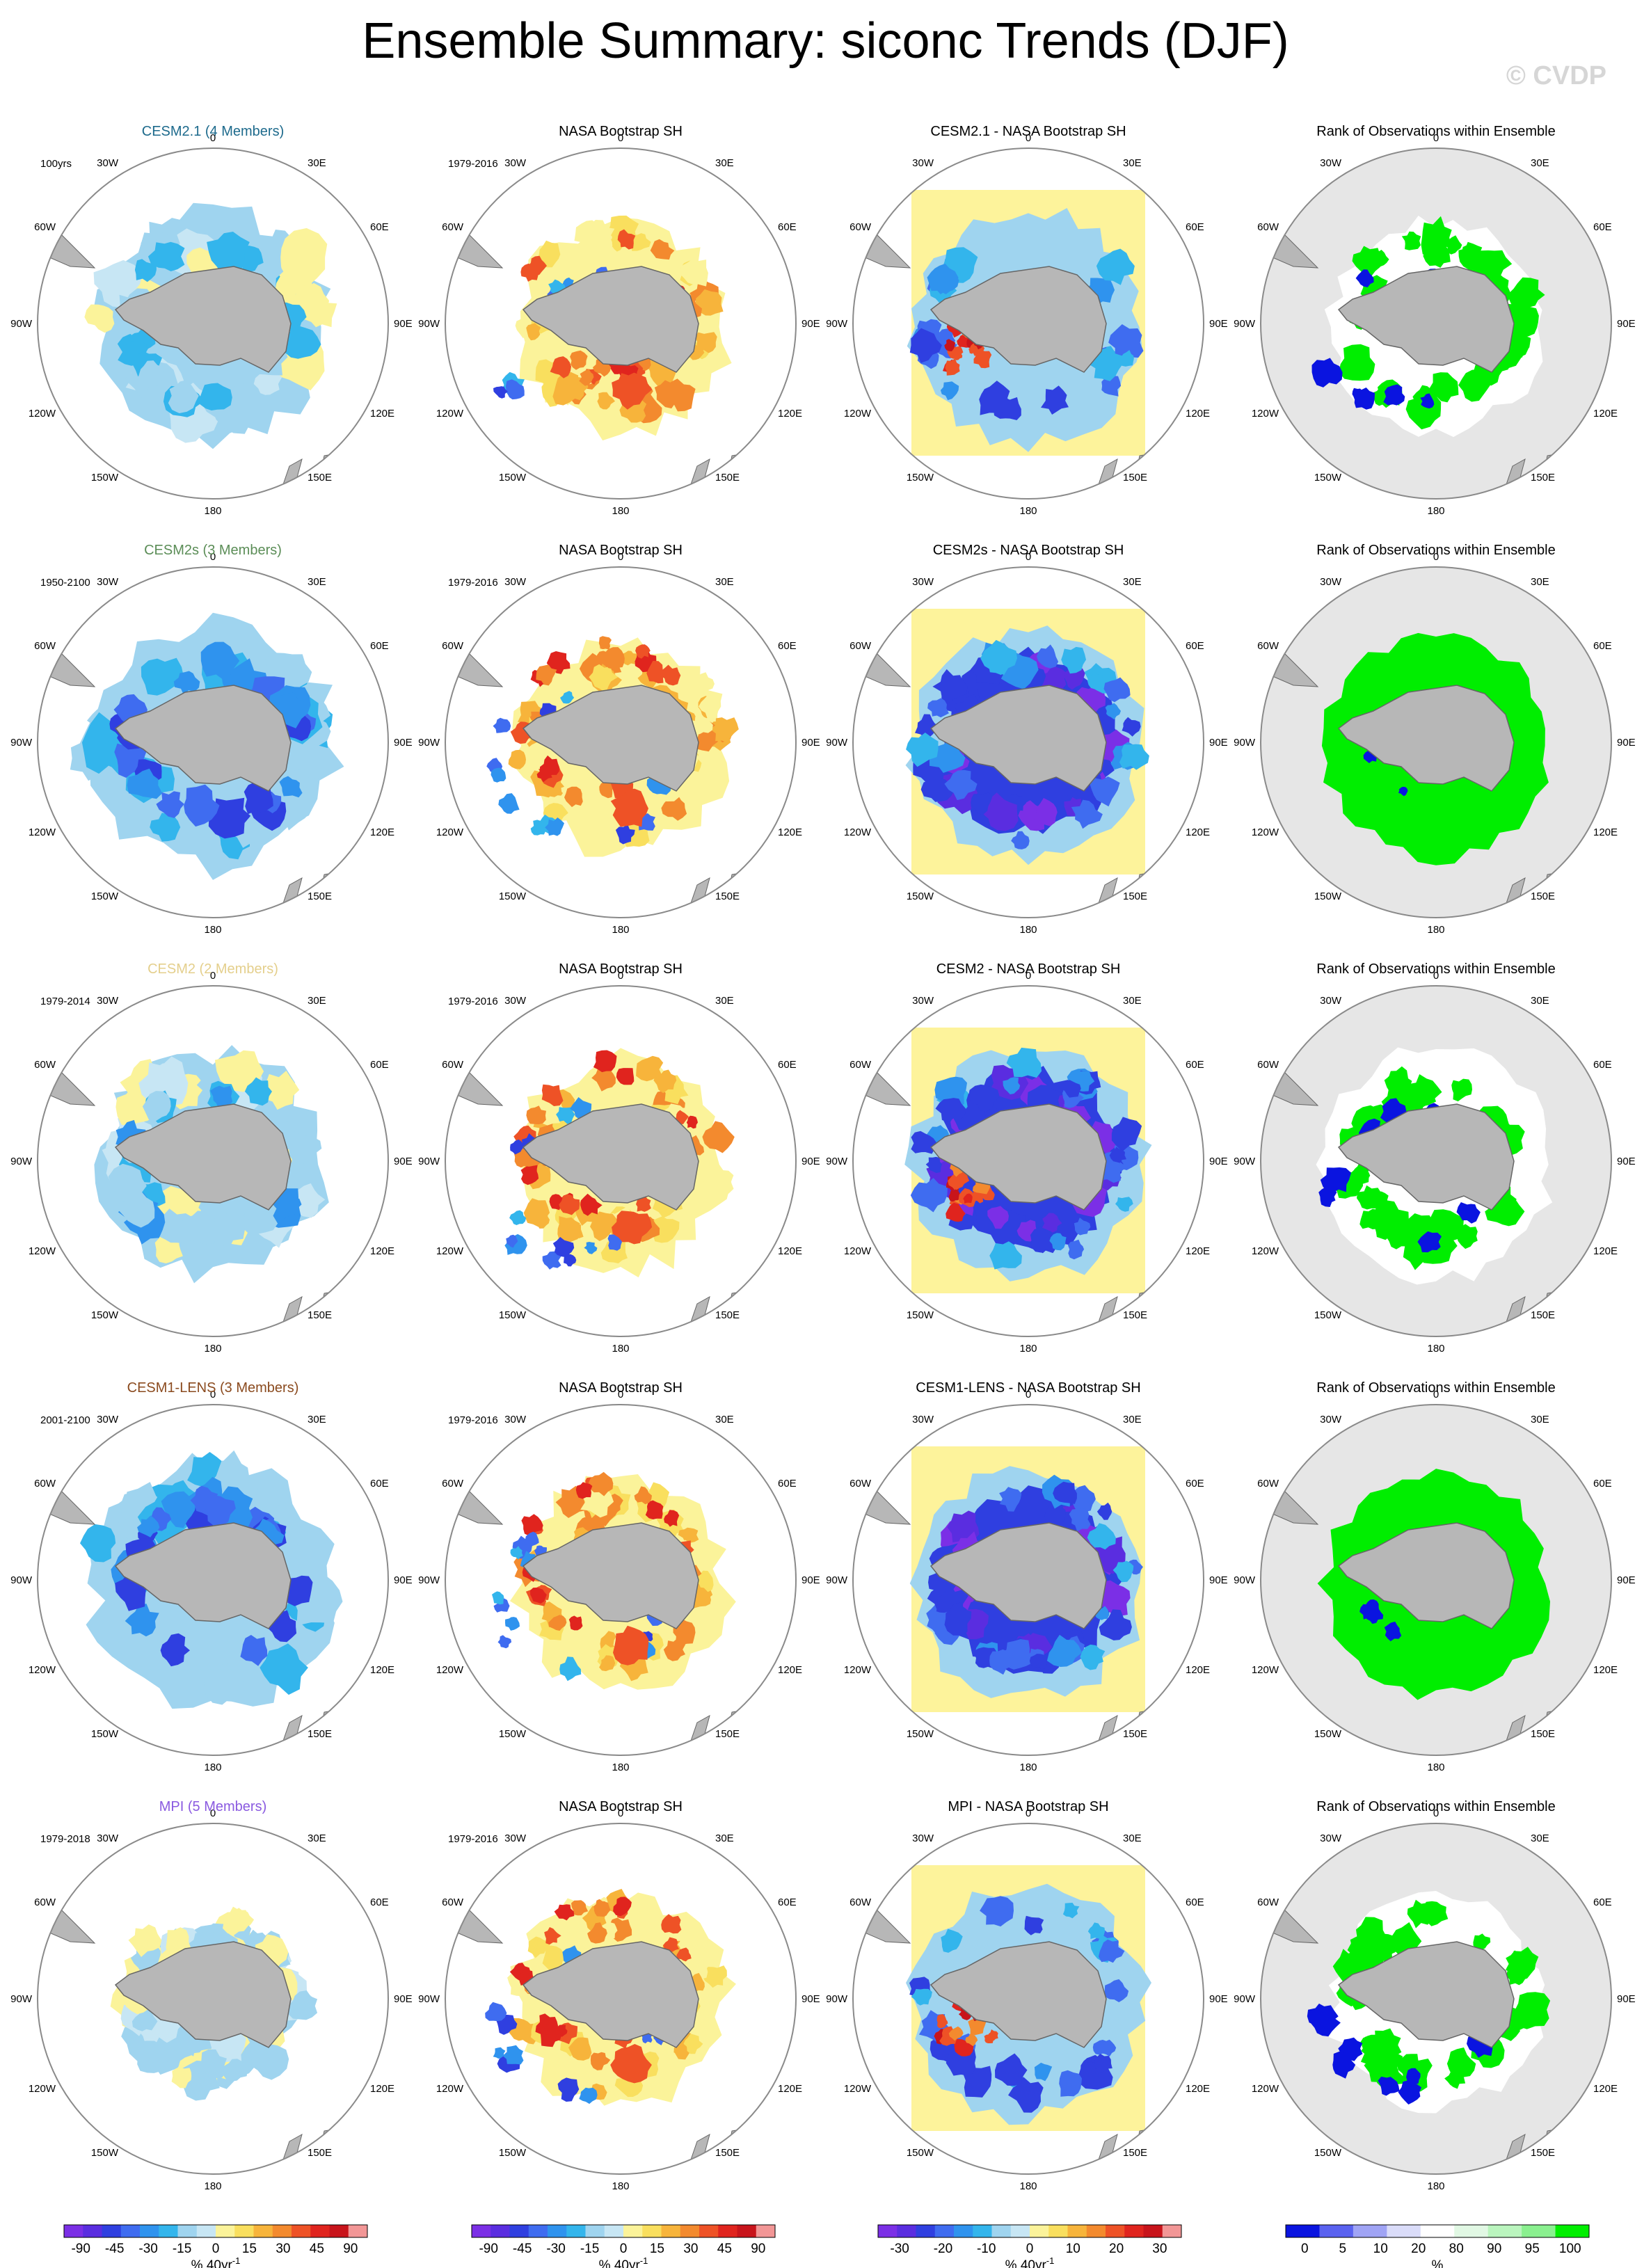  What do you see at coordinates (610, 319) in the screenshot?
I see `antarctica-landmass` at bounding box center [610, 319].